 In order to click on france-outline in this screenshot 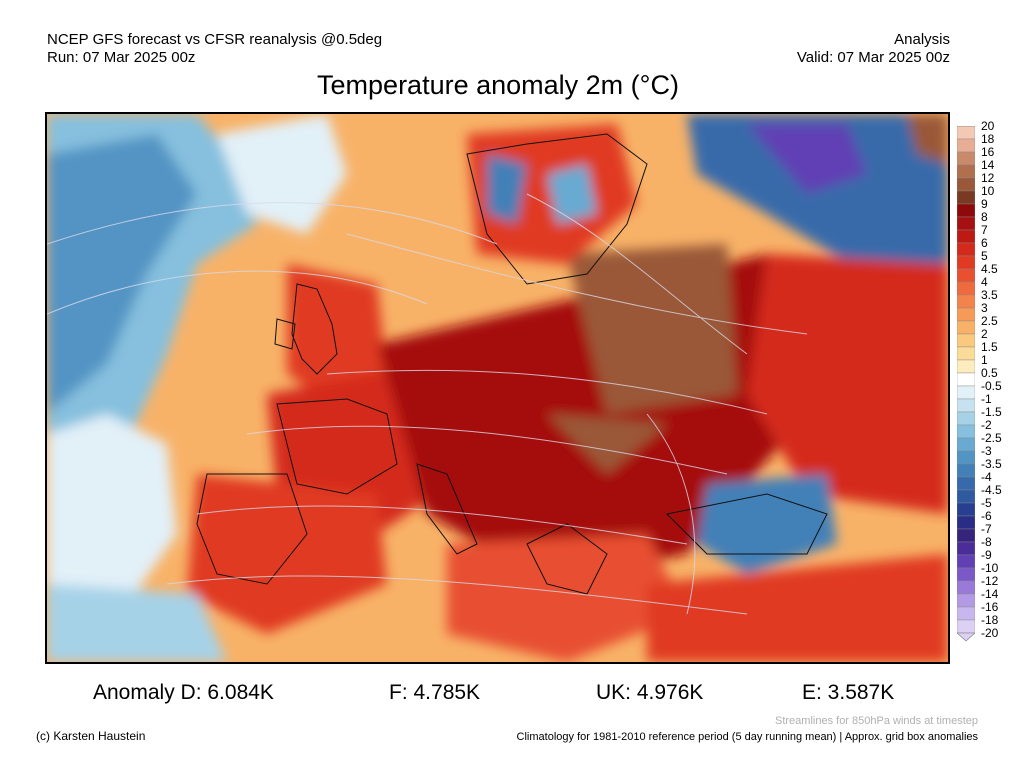, I will do `click(337, 446)`.